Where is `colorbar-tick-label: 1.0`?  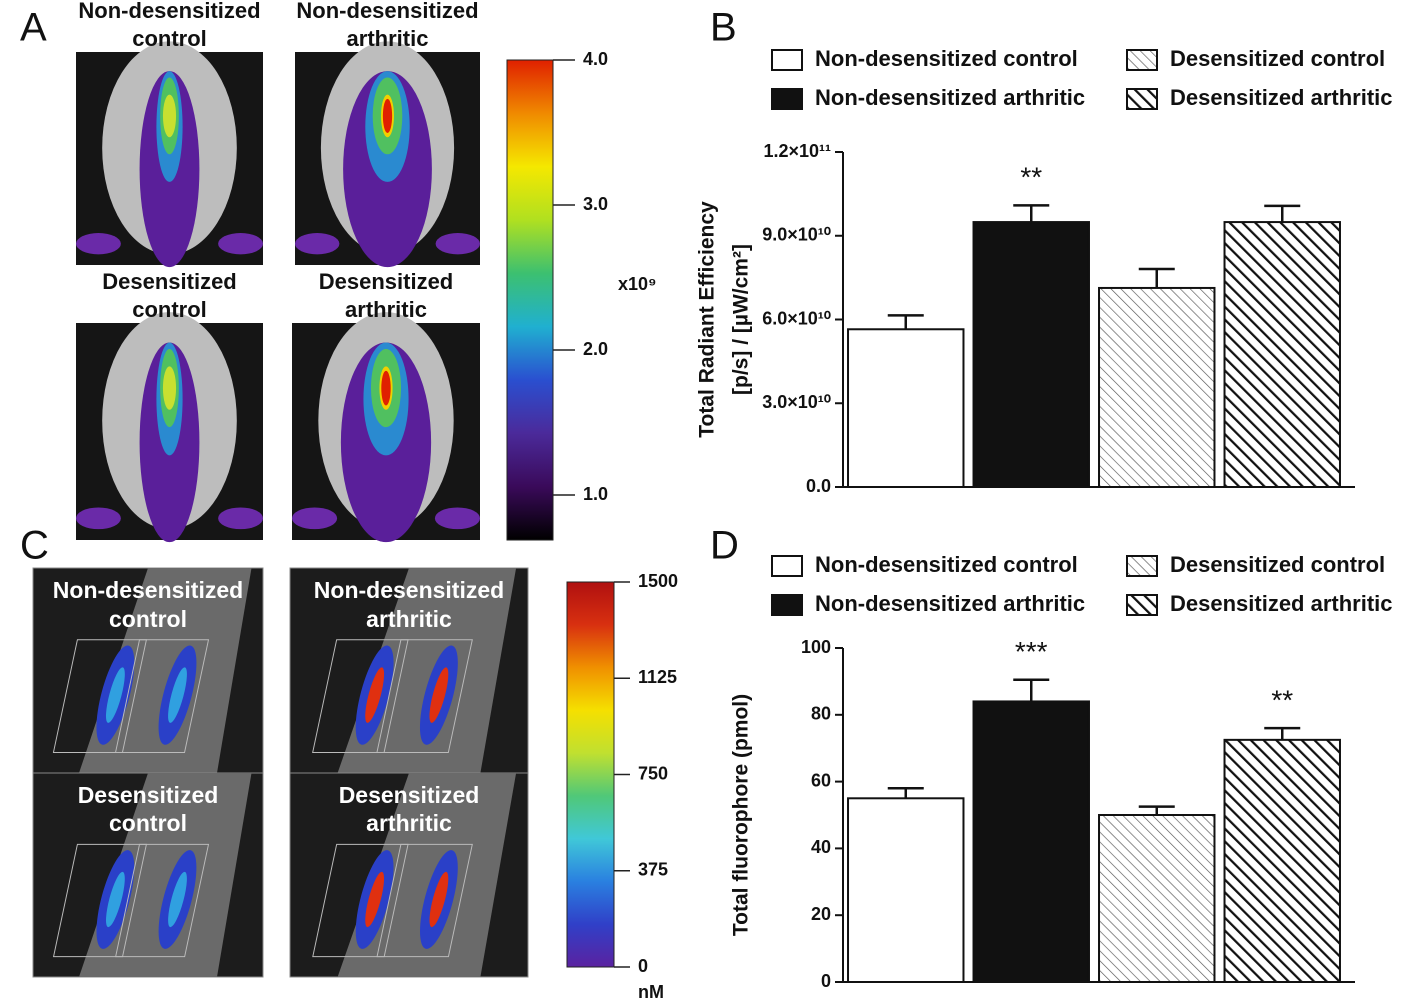
colorbar-tick-label: 1.0 is located at coordinates (595, 494).